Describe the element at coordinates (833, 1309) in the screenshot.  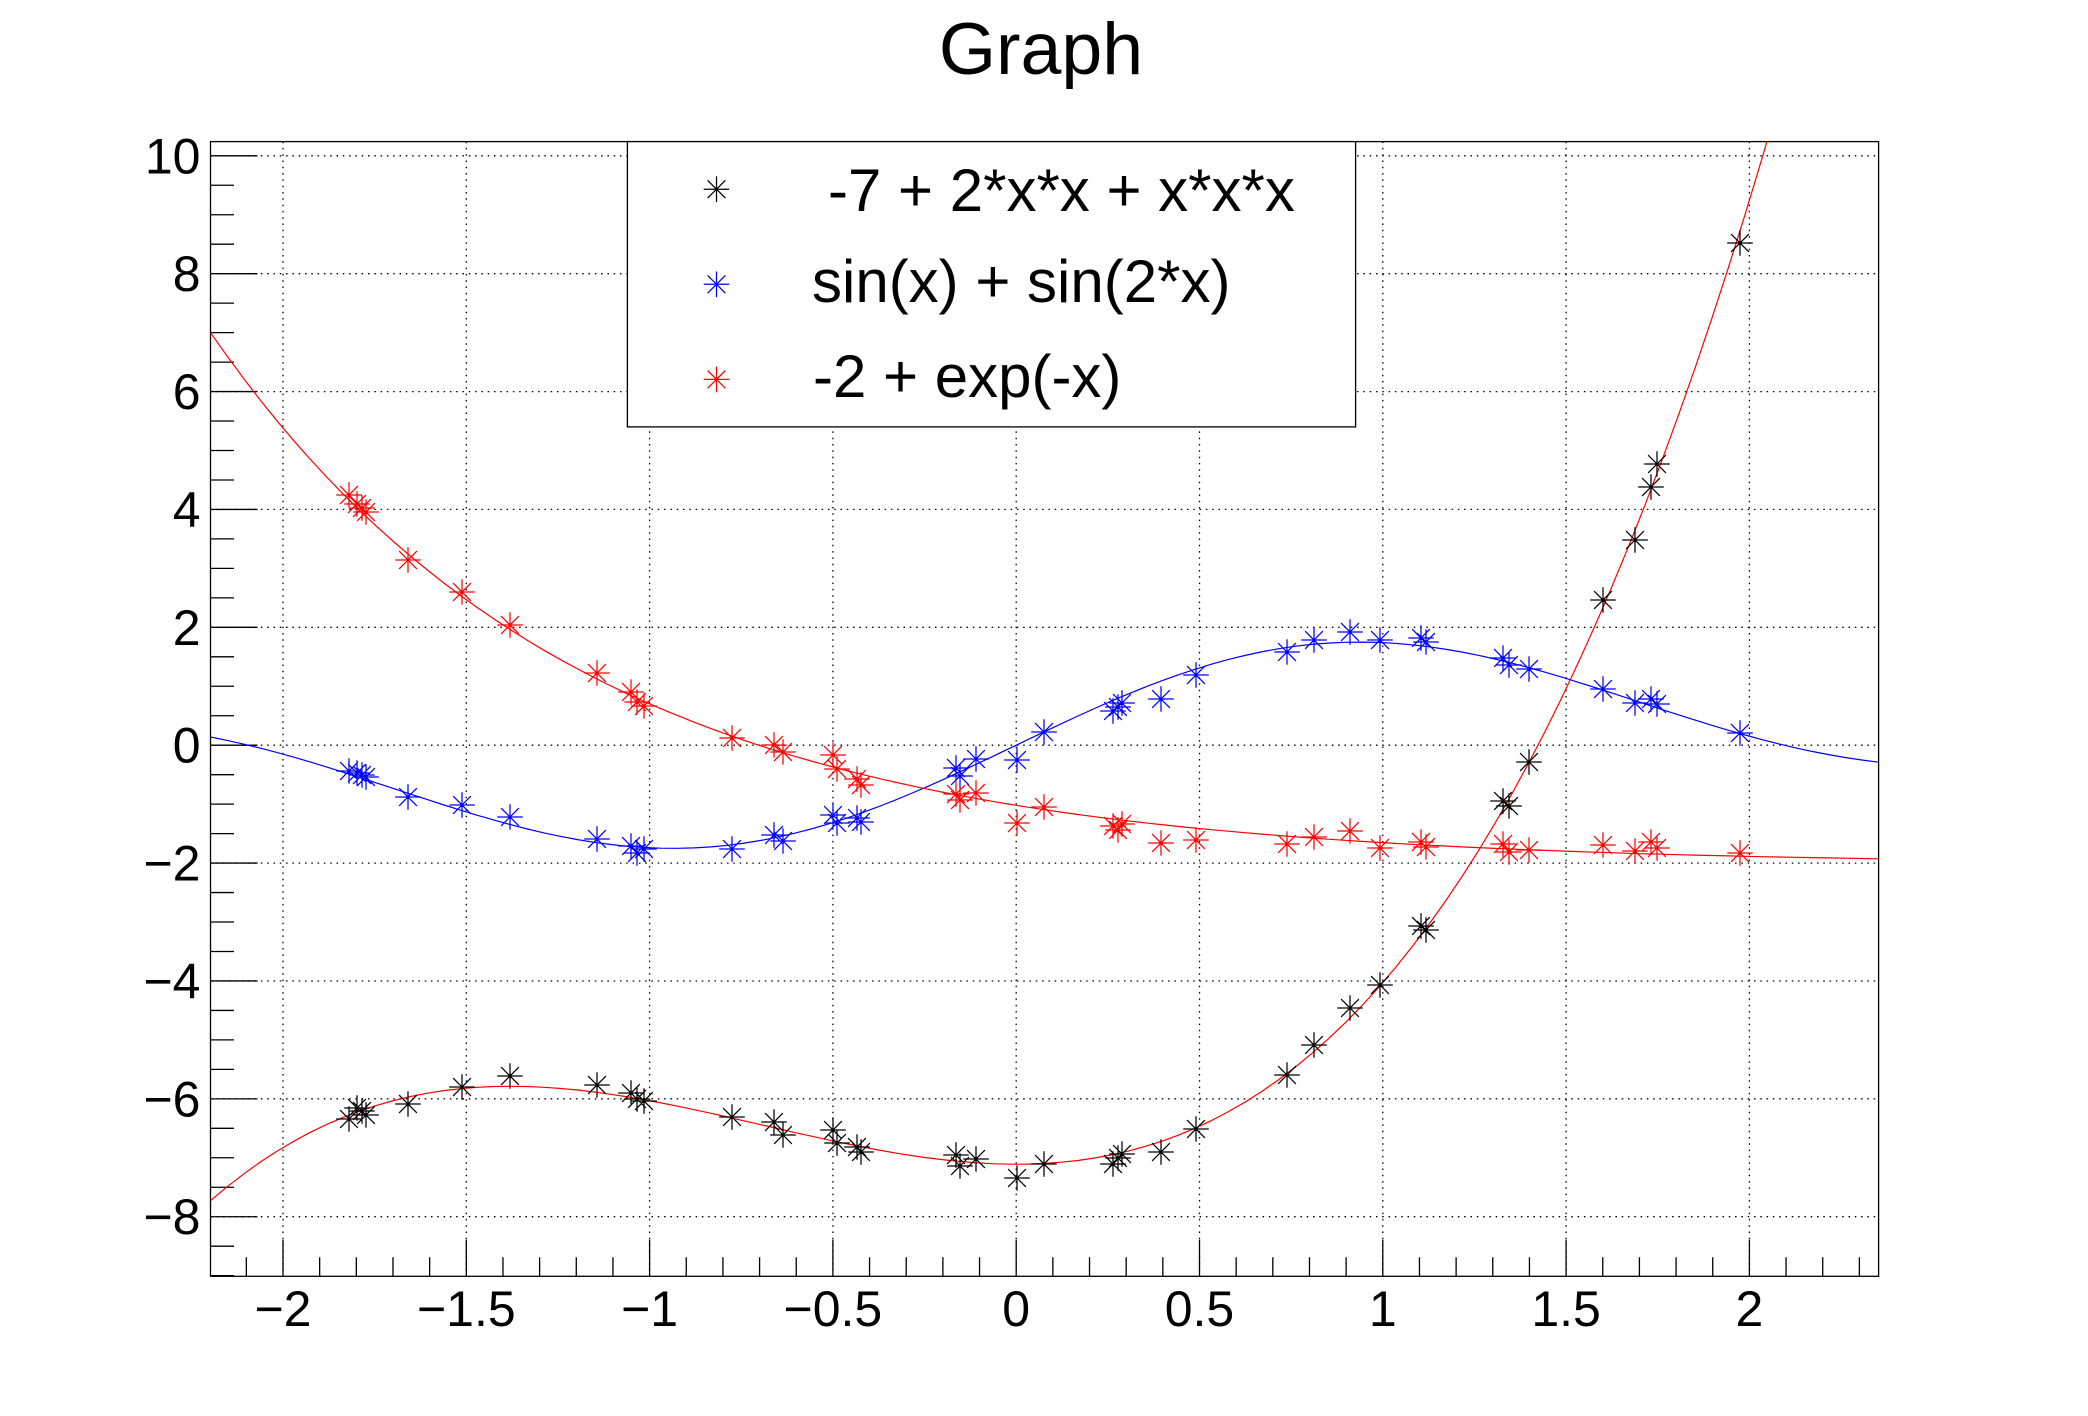
I see `svg-text: −0.5` at that location.